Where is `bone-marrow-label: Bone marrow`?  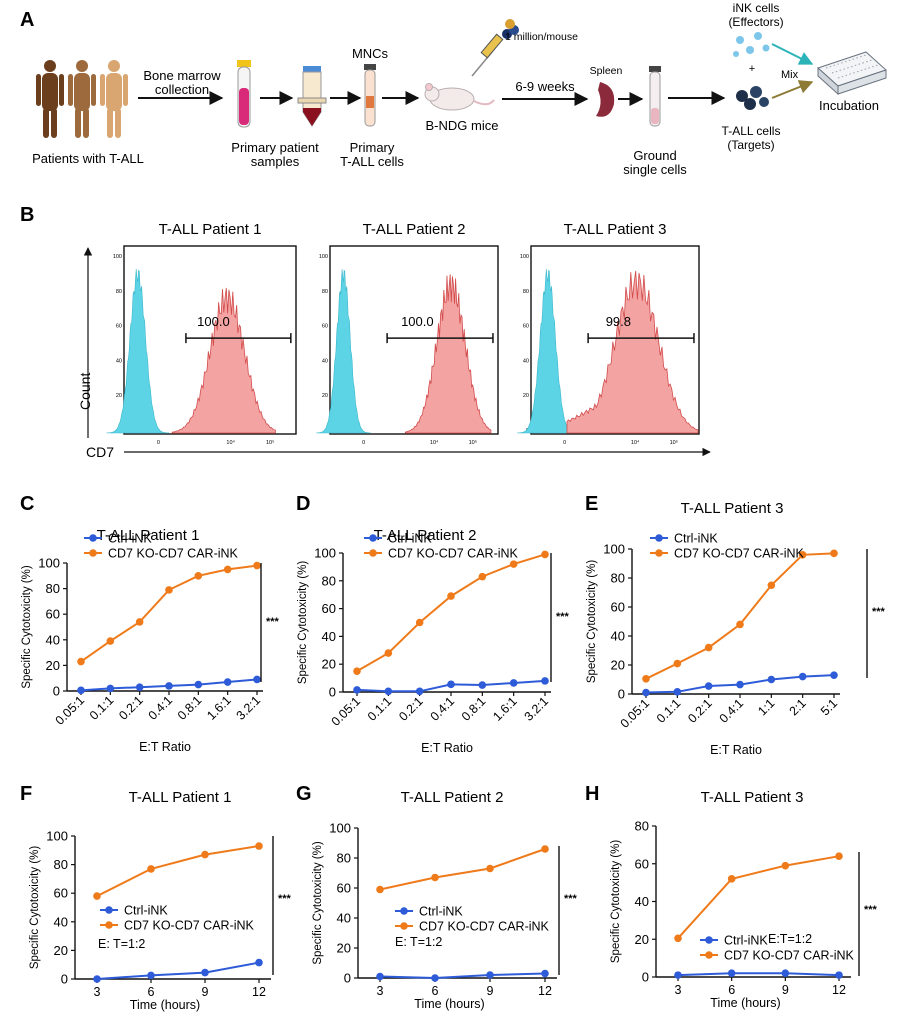 bone-marrow-label: Bone marrow is located at coordinates (182, 75).